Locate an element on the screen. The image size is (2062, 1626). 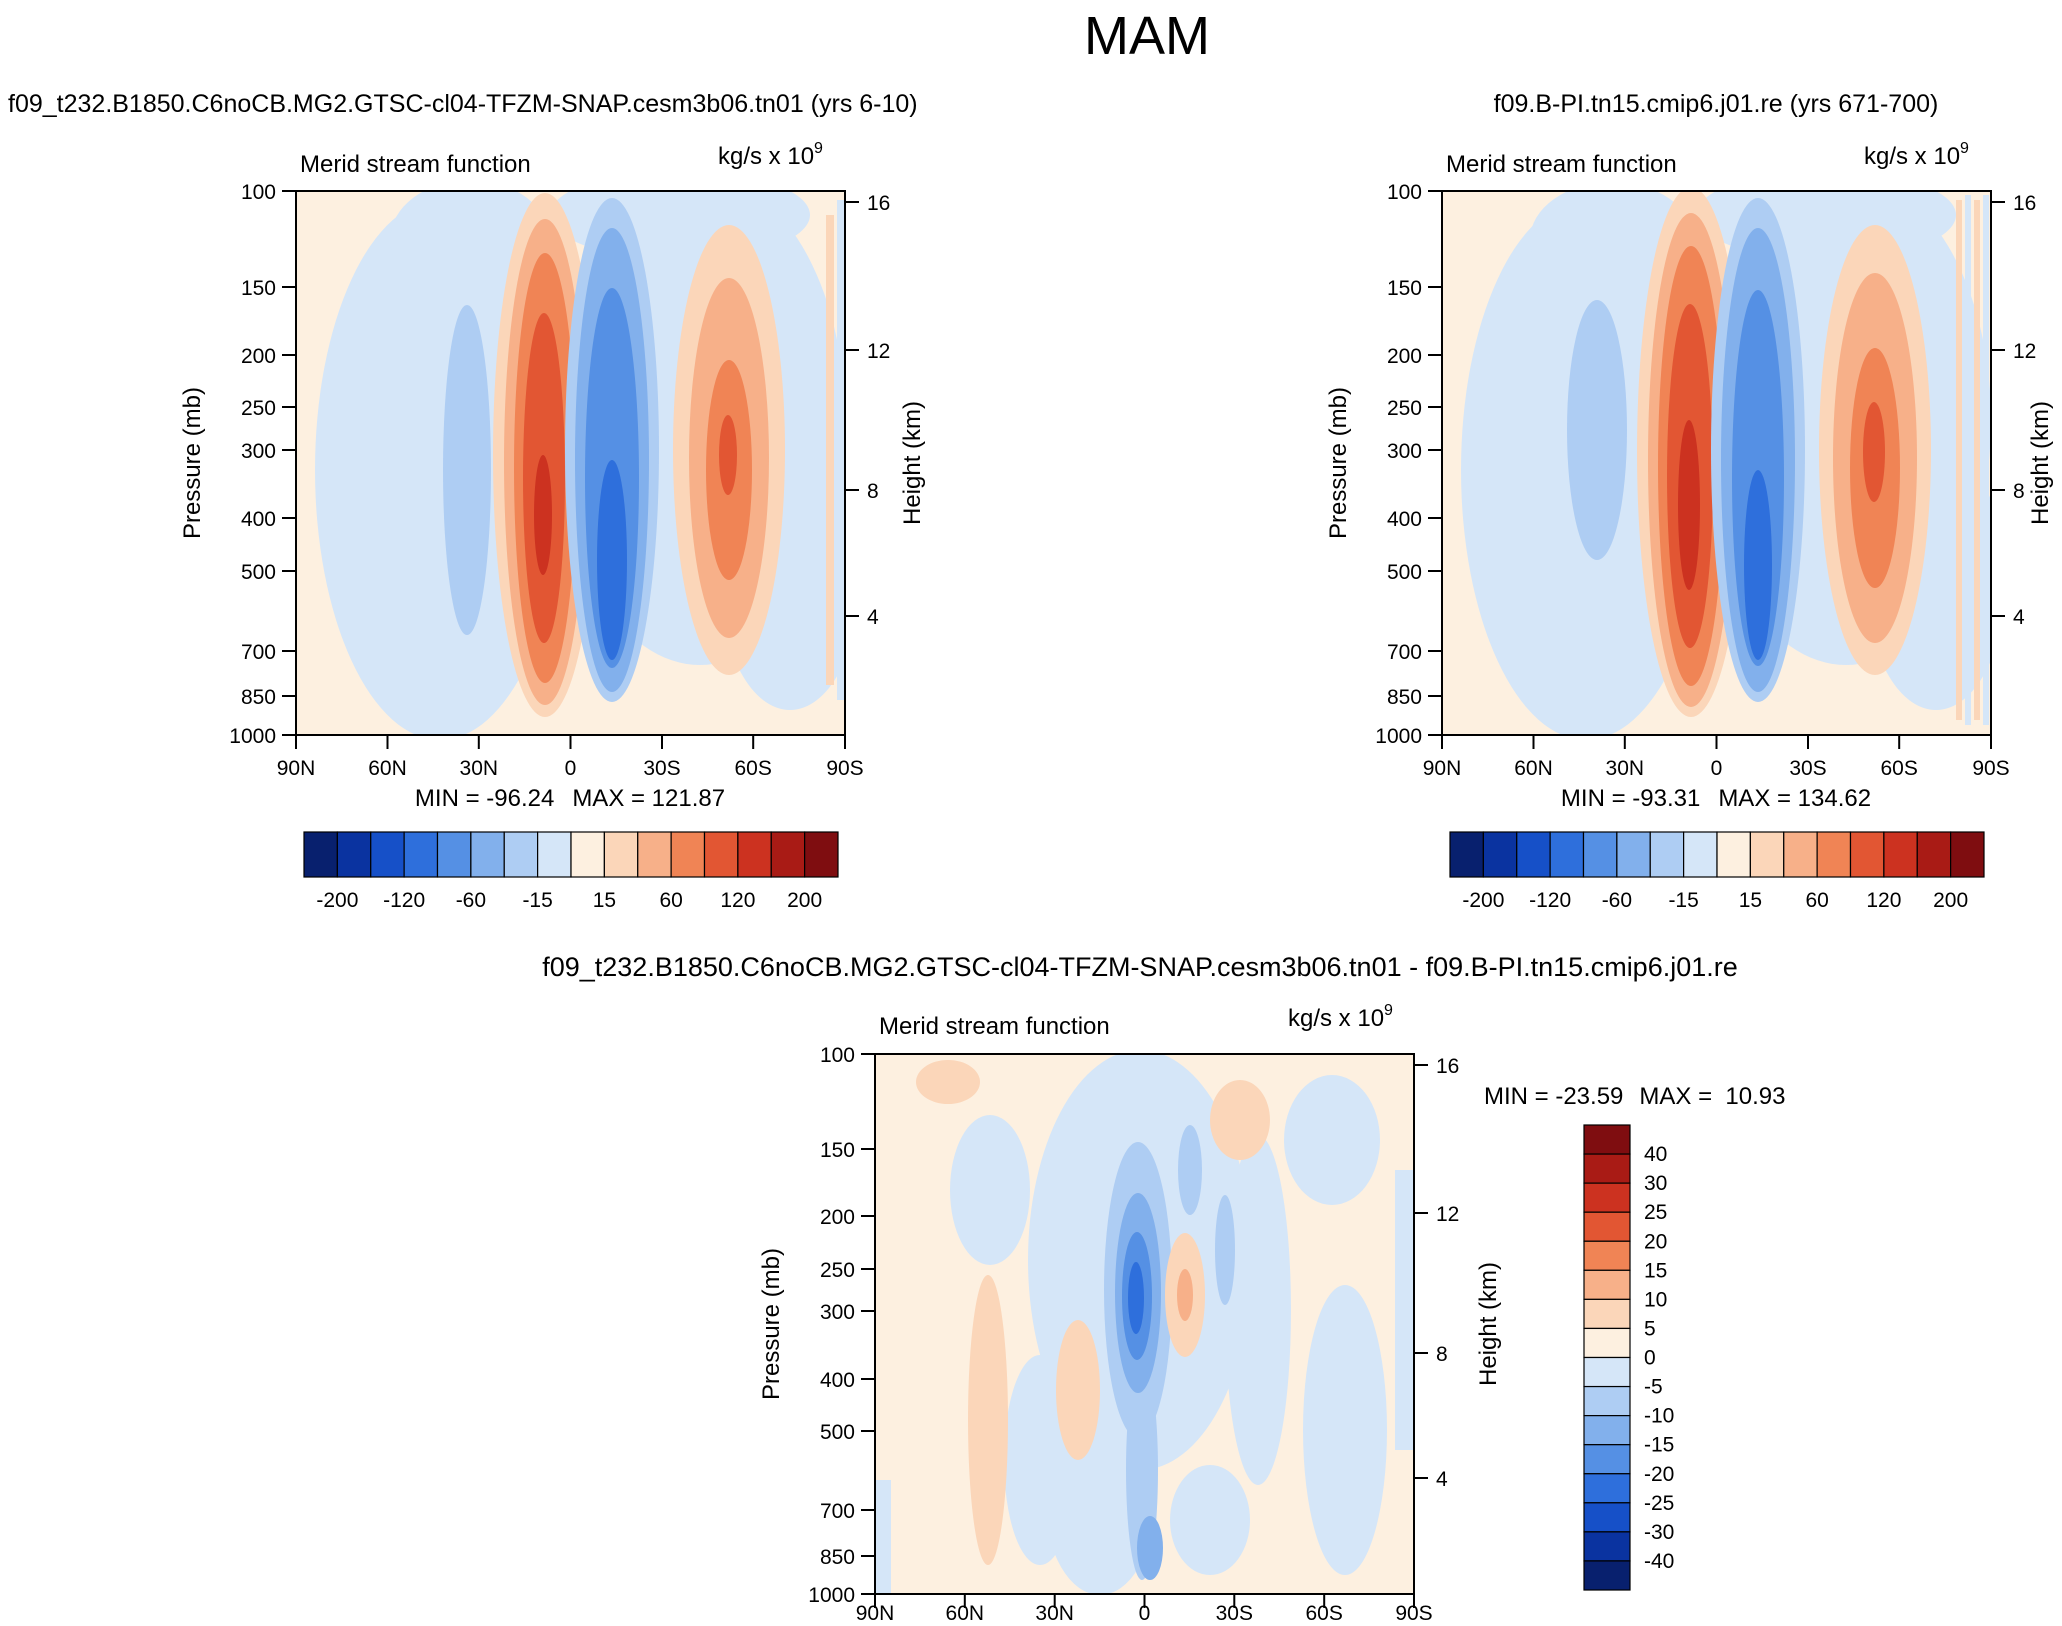
colorbar-tick-label: -200 is located at coordinates (1483, 900).